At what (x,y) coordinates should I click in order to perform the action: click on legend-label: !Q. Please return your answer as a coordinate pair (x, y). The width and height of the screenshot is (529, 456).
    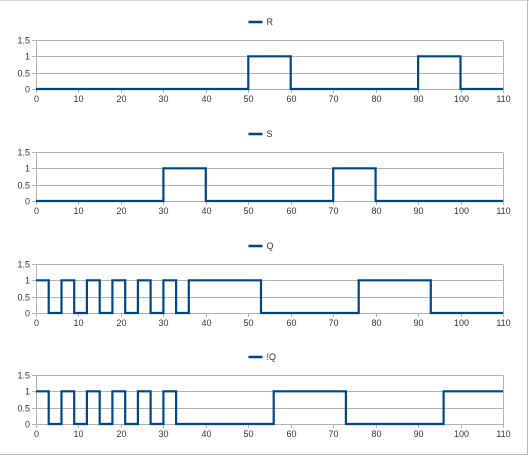
    Looking at the image, I should click on (272, 357).